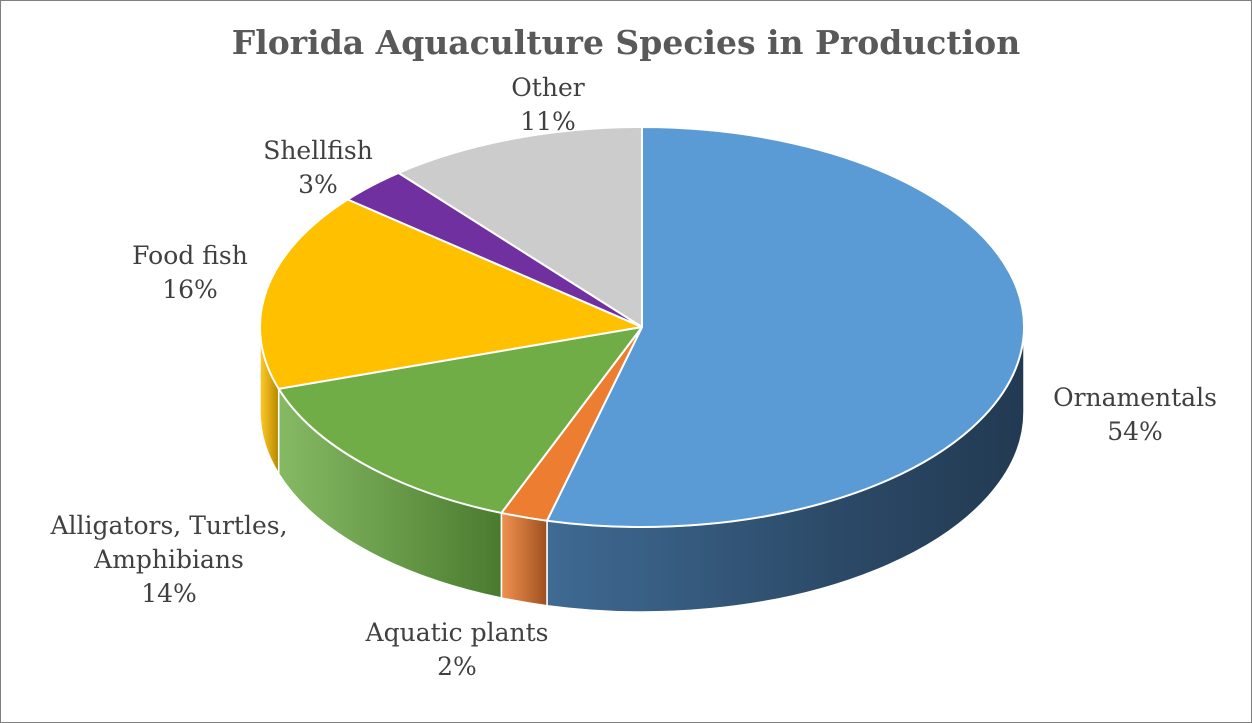 The height and width of the screenshot is (723, 1252). I want to click on data-label-shellfish: Shellfish 3%, so click(318, 167).